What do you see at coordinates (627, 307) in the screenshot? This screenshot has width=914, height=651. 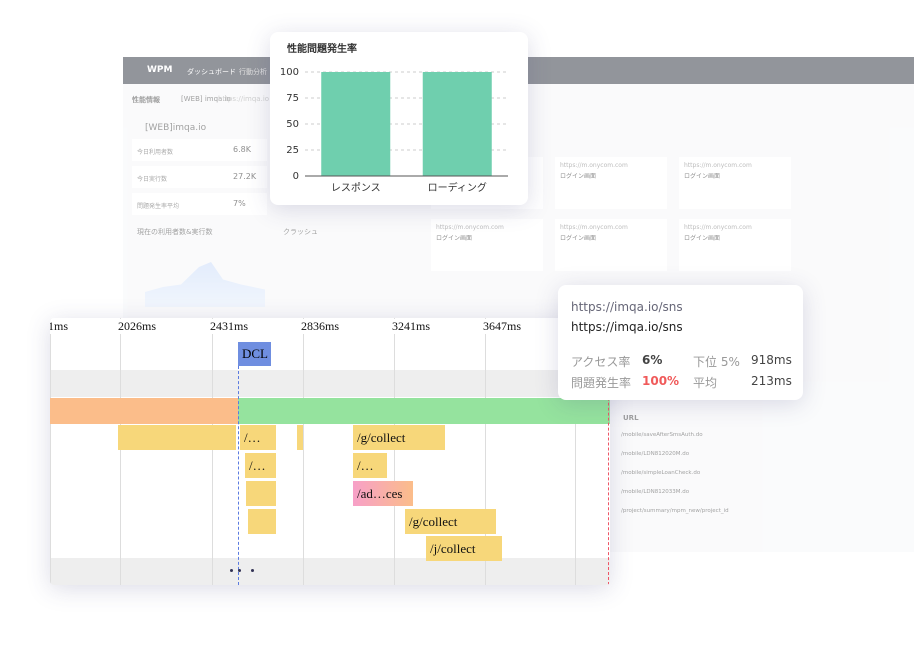 I see `url: https://imqa.io/sns` at bounding box center [627, 307].